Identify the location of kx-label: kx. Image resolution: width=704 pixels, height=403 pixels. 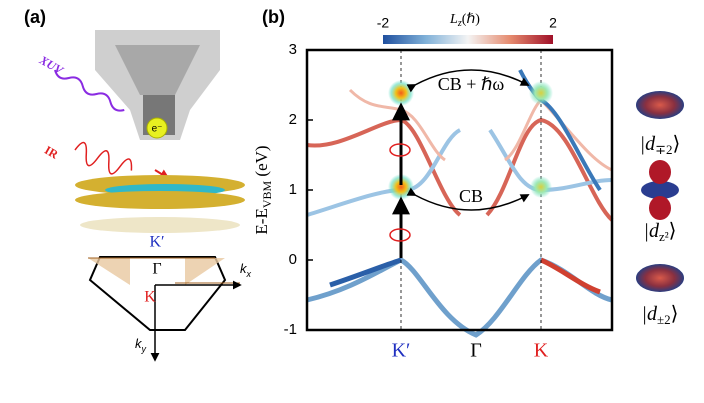
(246, 270).